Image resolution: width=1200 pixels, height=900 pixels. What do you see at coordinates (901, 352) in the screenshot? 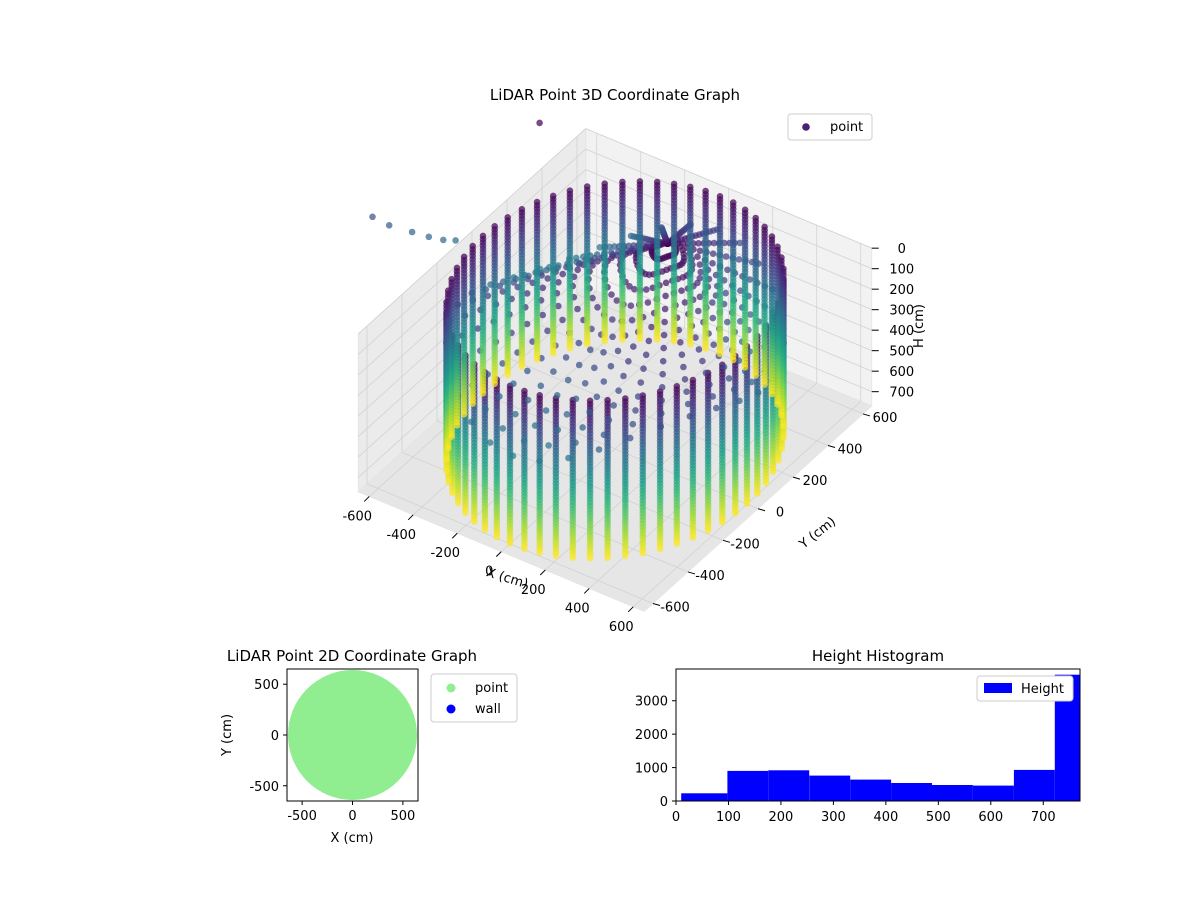
I see `z-tick-label-3d: 500` at bounding box center [901, 352].